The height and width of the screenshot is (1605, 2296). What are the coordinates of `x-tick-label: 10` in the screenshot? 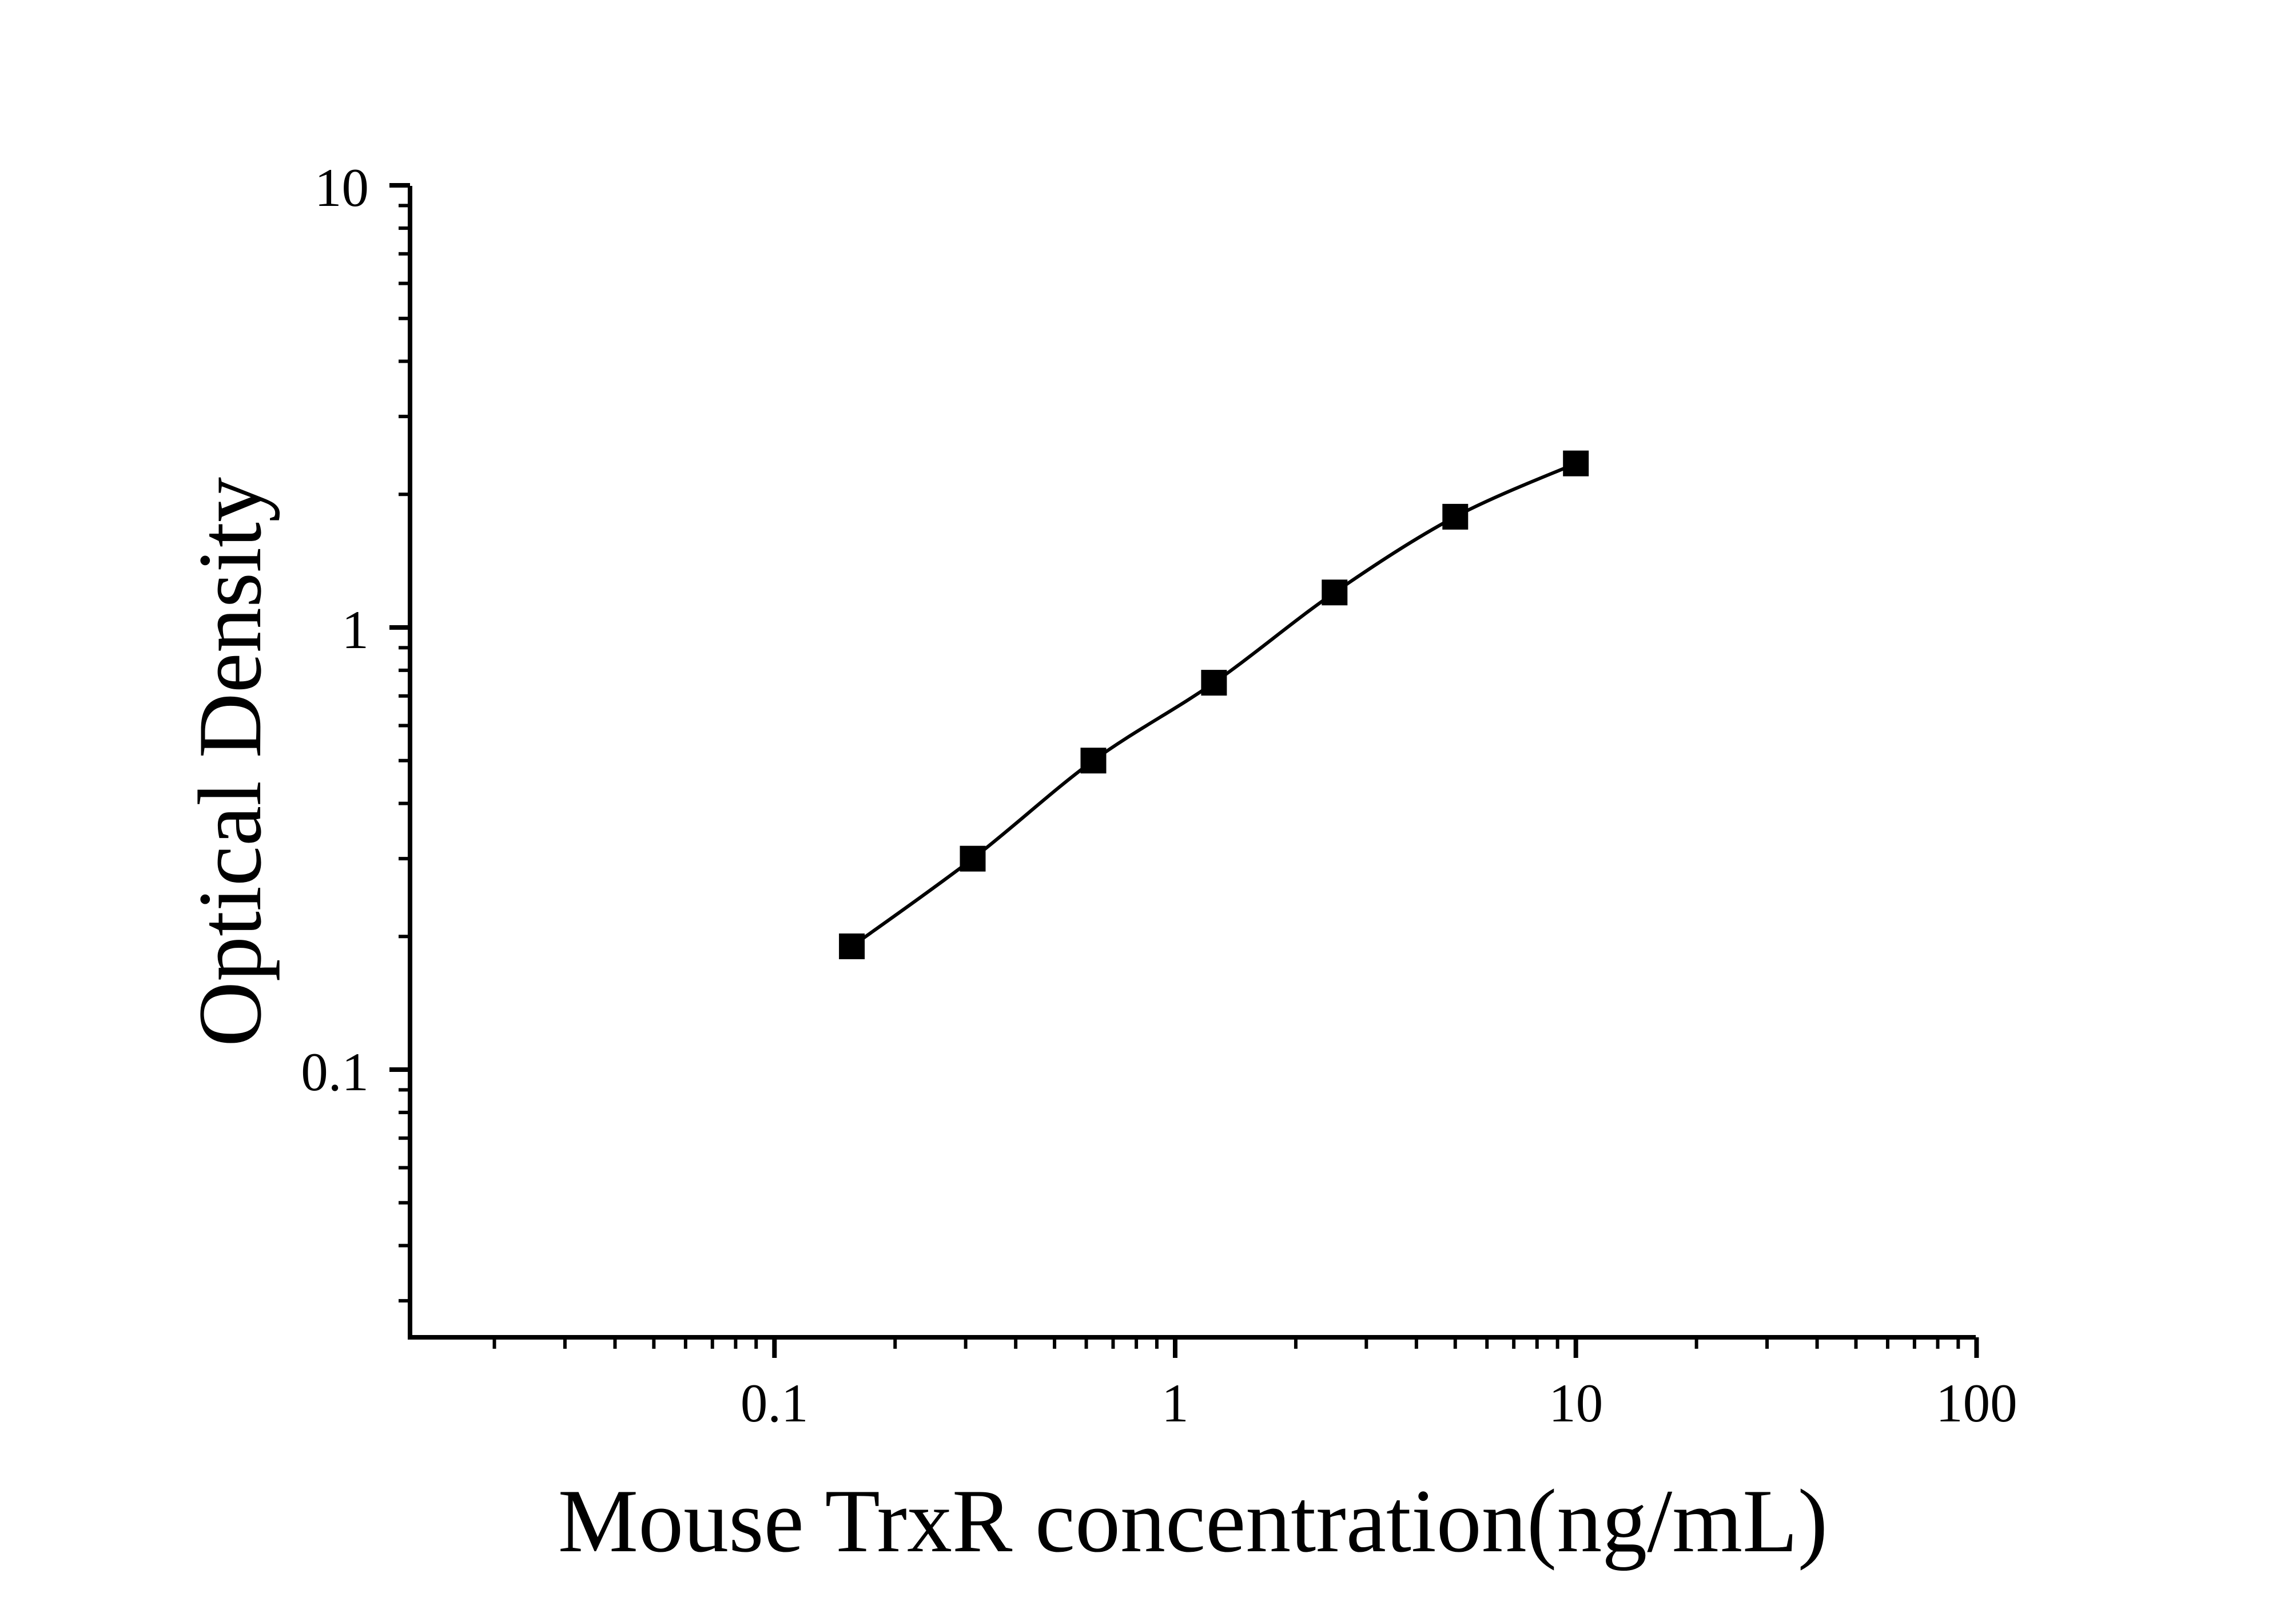 It's located at (1576, 1403).